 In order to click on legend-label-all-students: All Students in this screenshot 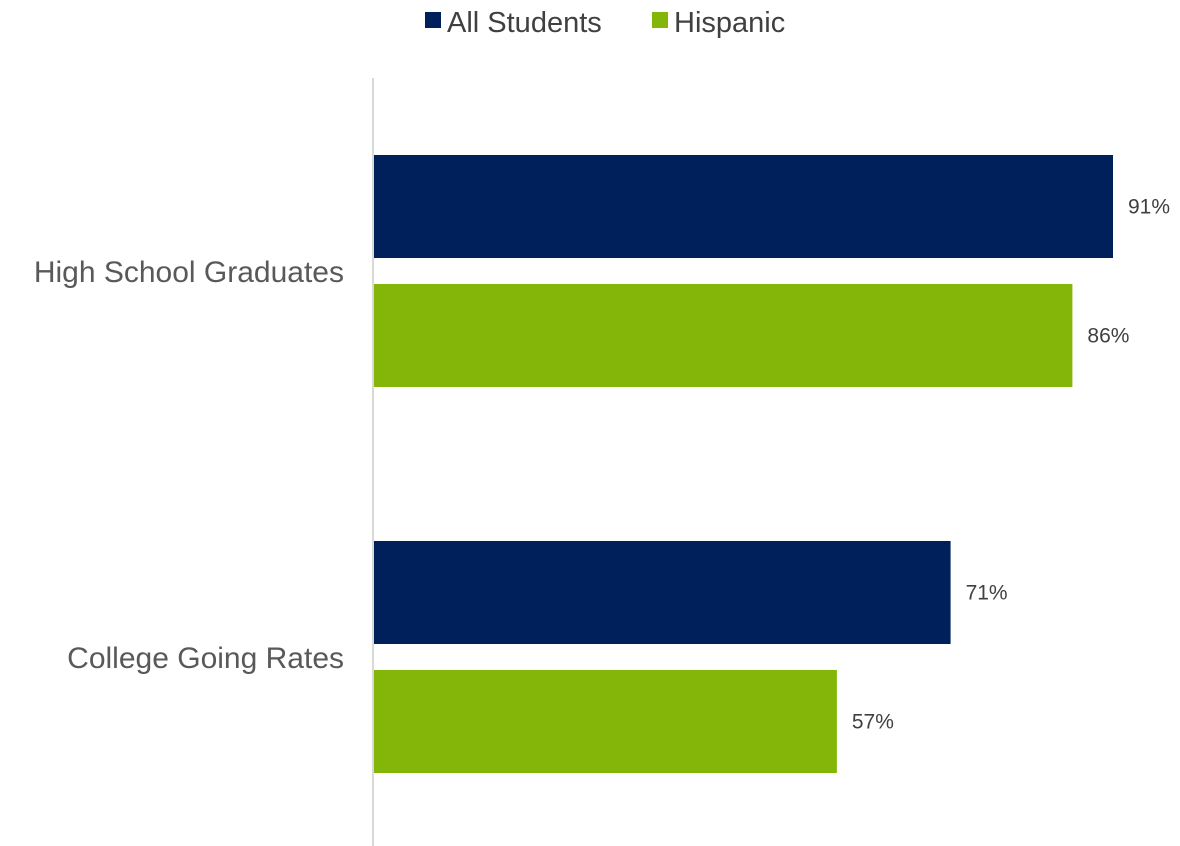, I will do `click(524, 23)`.